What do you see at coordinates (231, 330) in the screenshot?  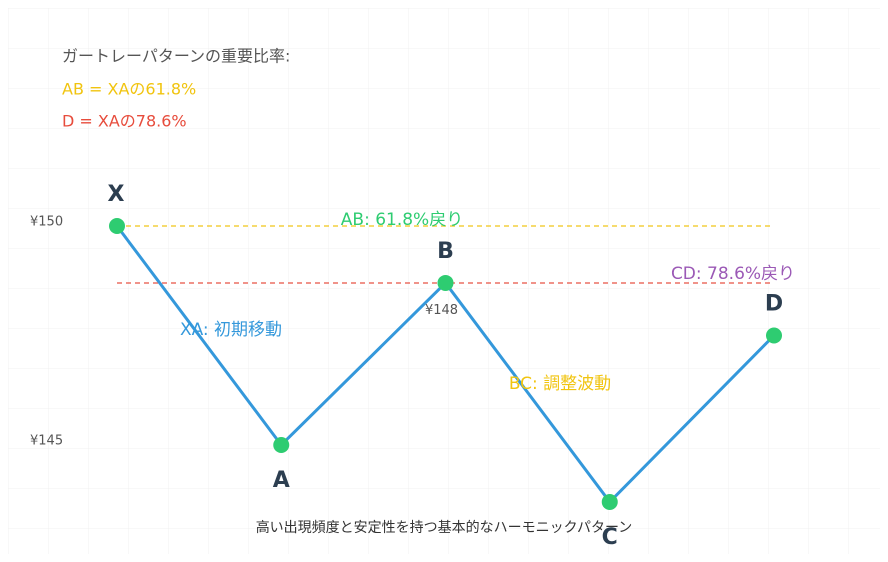 I see `segment-label: XA: 初期移動` at bounding box center [231, 330].